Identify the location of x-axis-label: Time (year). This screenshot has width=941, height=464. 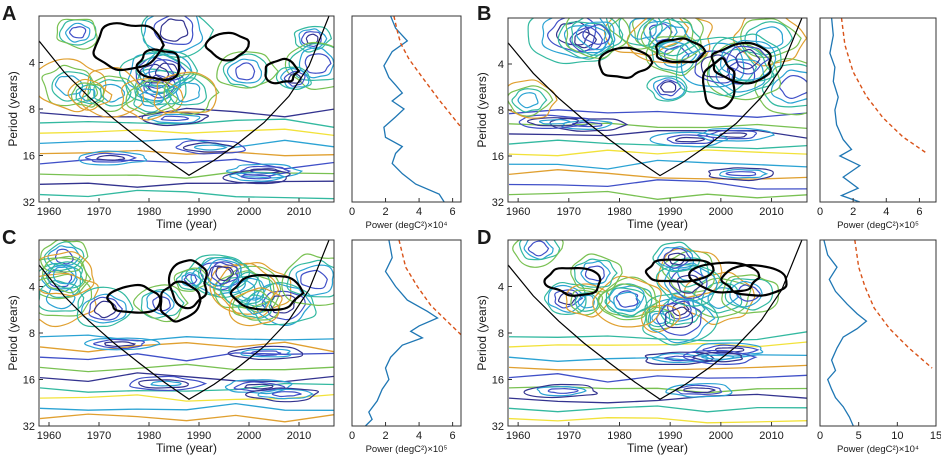
(657, 448).